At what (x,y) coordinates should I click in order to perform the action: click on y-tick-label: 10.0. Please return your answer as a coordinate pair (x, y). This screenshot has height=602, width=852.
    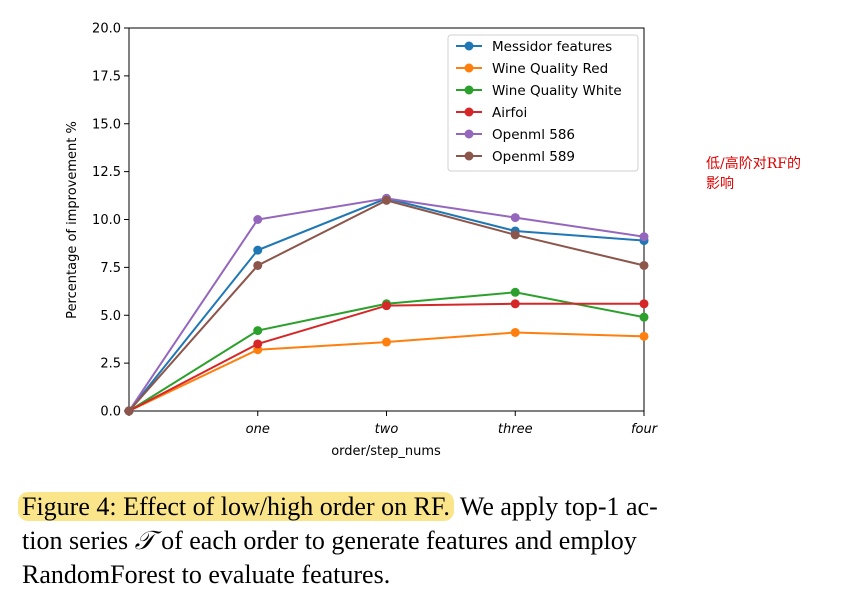
    Looking at the image, I should click on (106, 220).